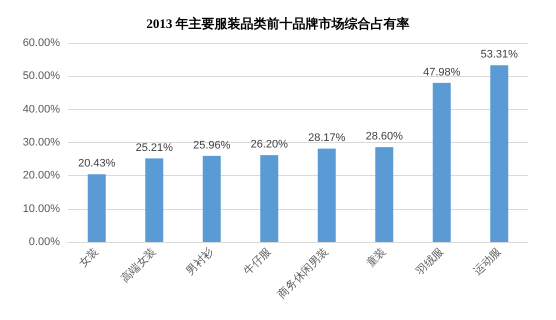 This screenshot has width=556, height=320. I want to click on data-label: 20.43%, so click(97, 164).